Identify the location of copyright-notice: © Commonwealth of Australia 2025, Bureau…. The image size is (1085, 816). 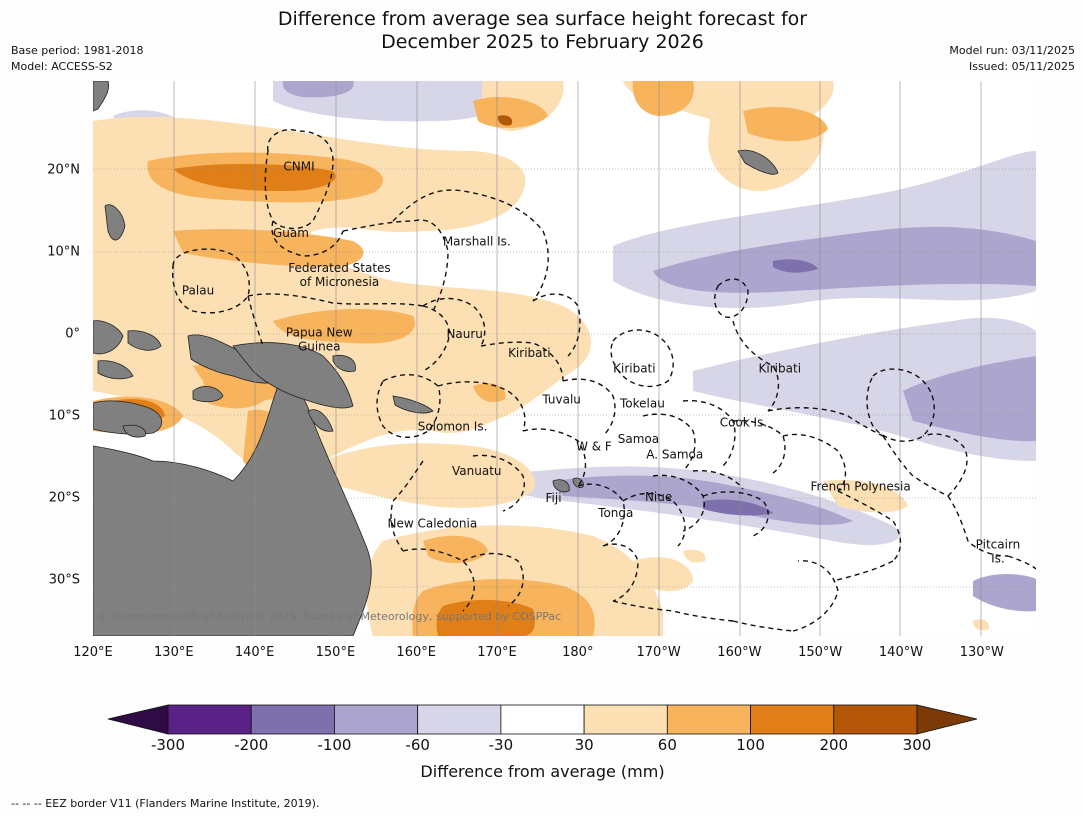
(330, 616).